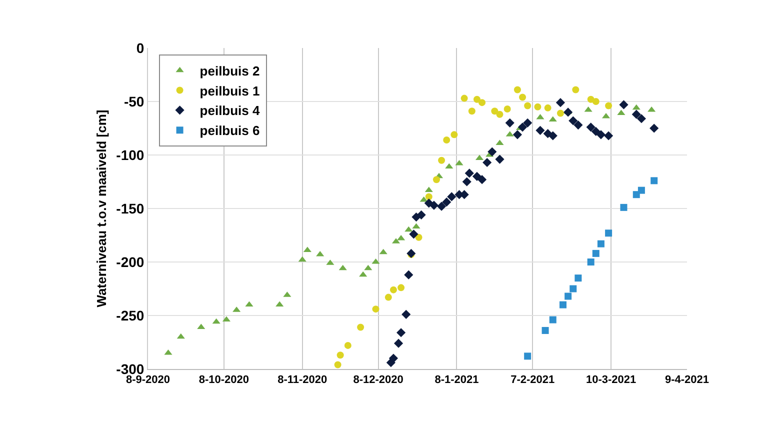 Image resolution: width=770 pixels, height=426 pixels. What do you see at coordinates (130, 208) in the screenshot?
I see `y-tick-label: -150` at bounding box center [130, 208].